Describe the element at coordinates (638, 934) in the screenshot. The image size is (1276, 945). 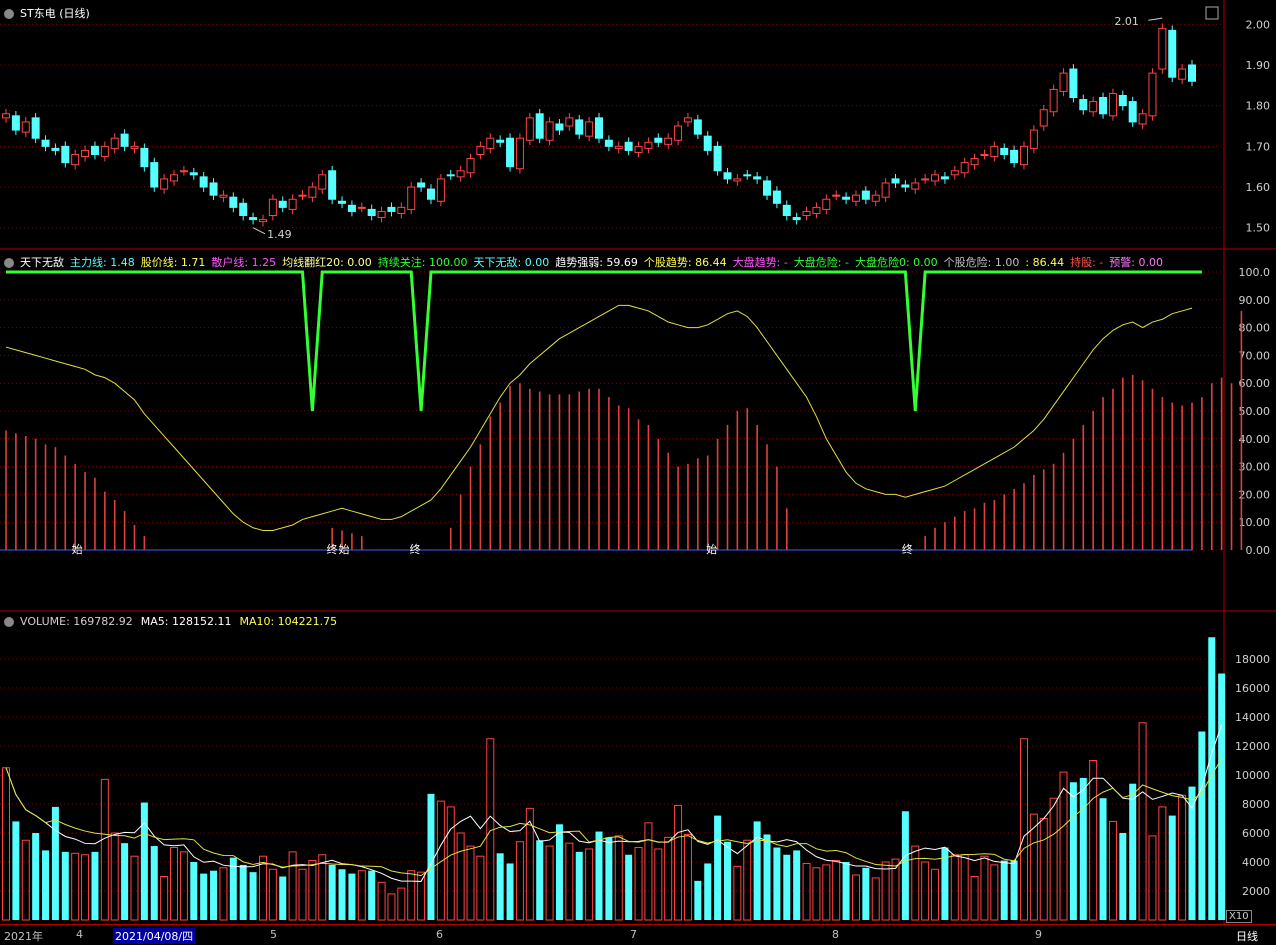
I see `bottom-axis: 2021年 4 2021/04/08/四 5 6 7 8 9 日线` at that location.